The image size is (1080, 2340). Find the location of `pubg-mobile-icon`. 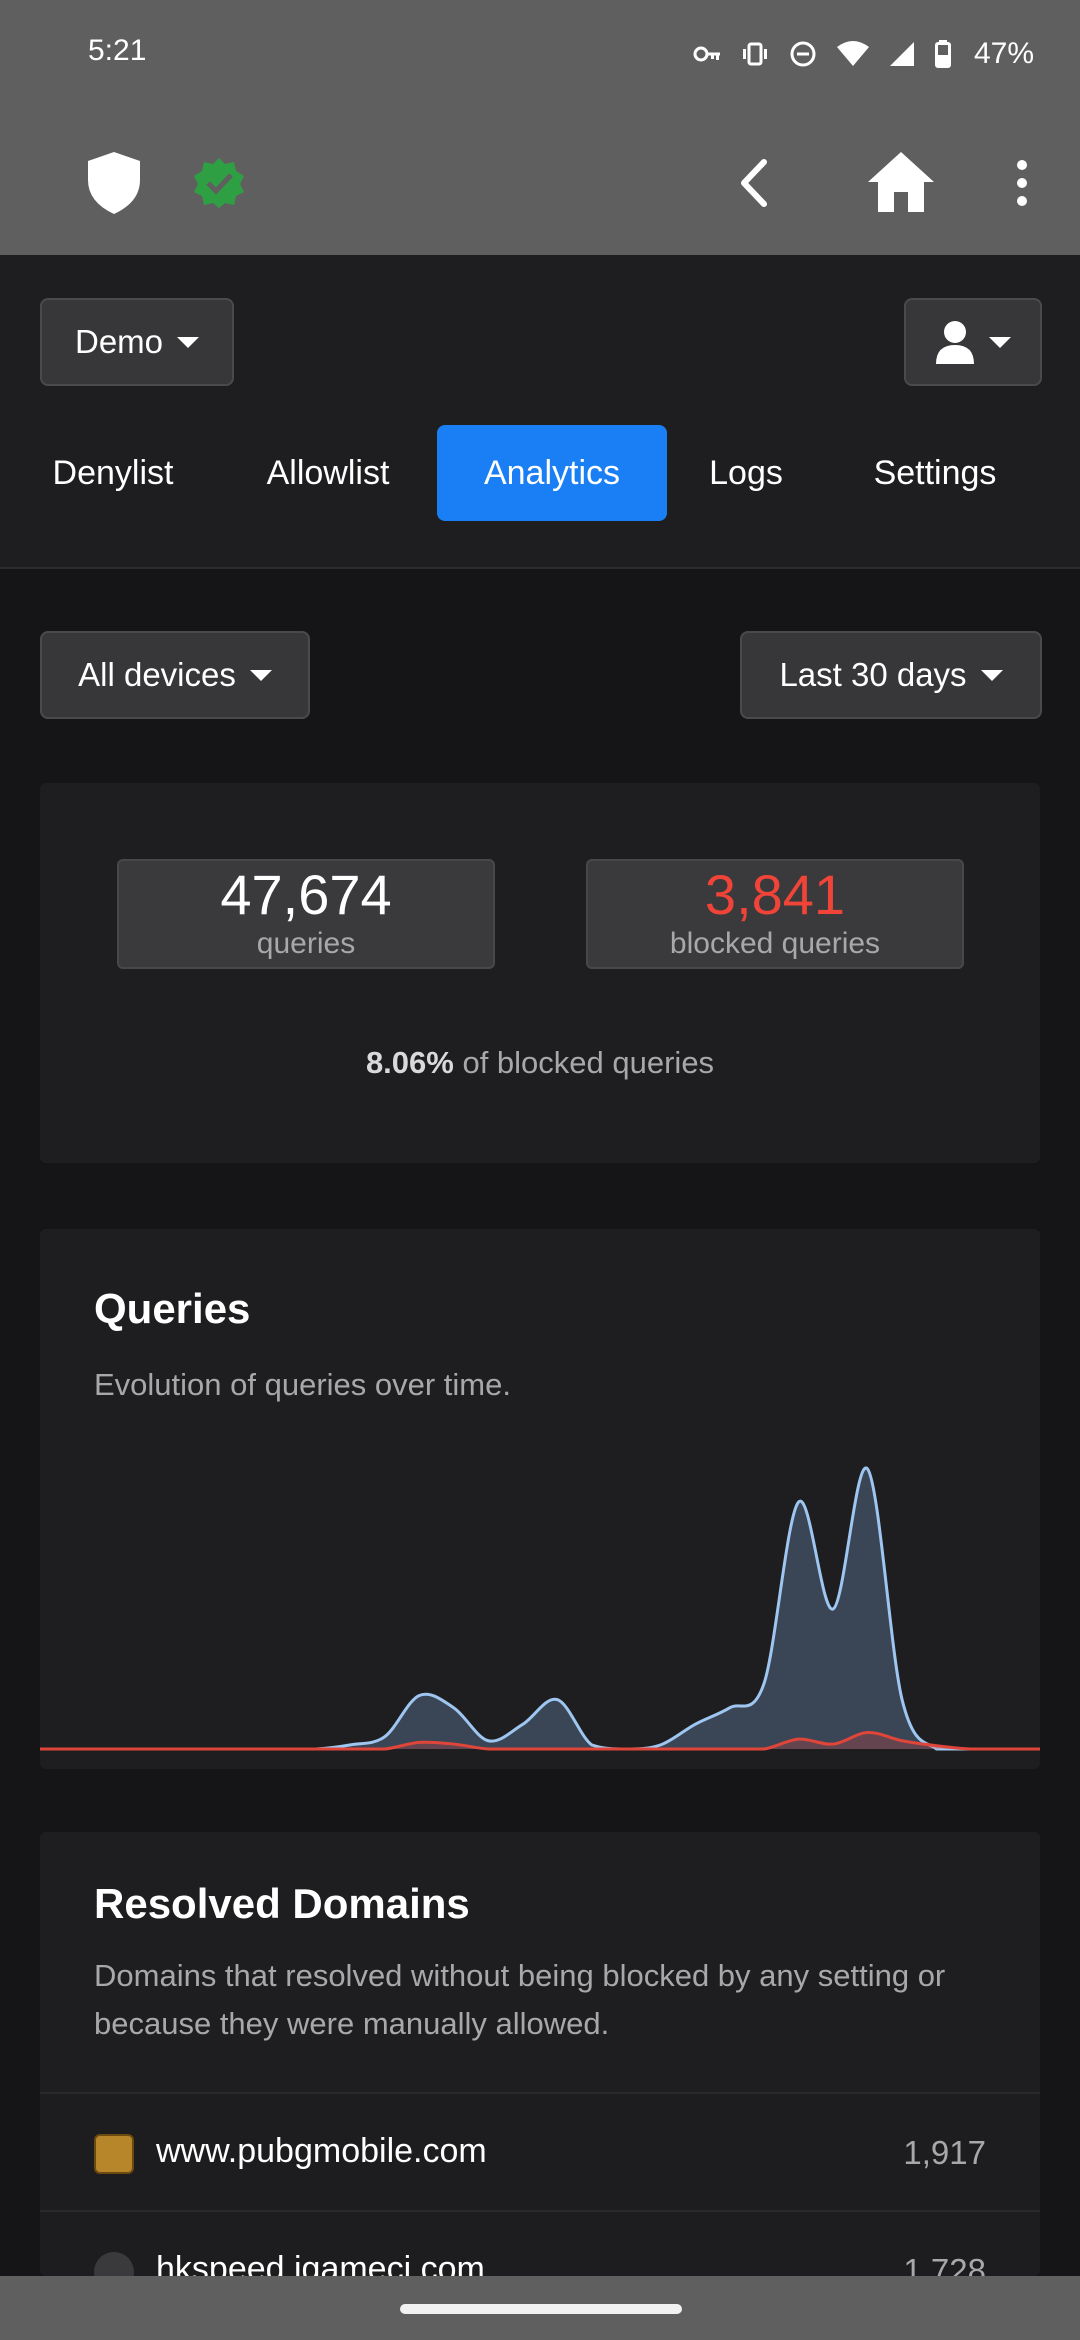

pubg-mobile-icon is located at coordinates (114, 2154).